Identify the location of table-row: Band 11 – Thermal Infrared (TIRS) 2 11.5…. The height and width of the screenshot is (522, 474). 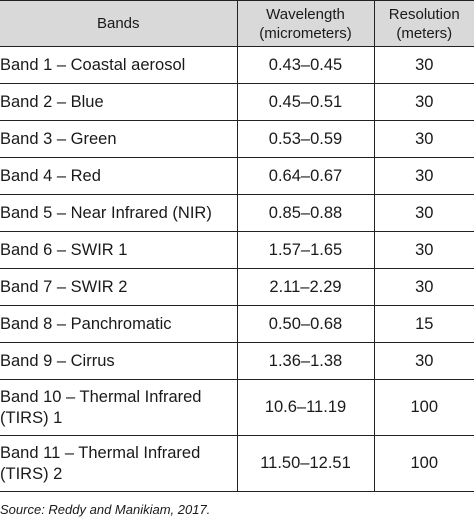
(237, 463).